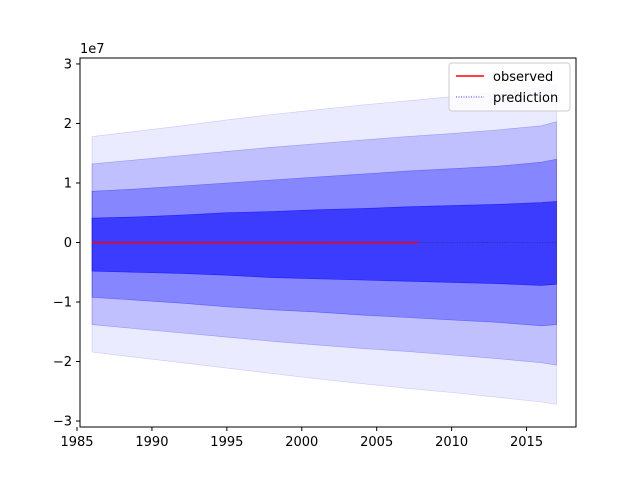  I want to click on y-axis: −3 −2 −1 0 1 2 3, so click(66, 243).